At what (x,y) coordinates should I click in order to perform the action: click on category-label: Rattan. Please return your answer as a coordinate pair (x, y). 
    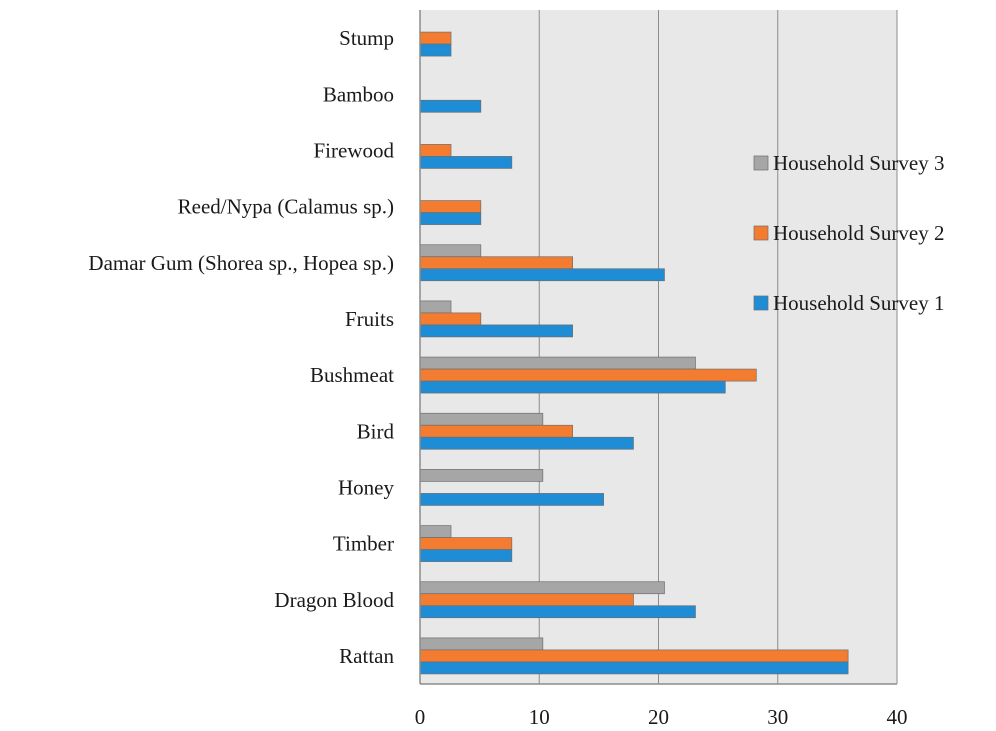
    Looking at the image, I should click on (366, 656).